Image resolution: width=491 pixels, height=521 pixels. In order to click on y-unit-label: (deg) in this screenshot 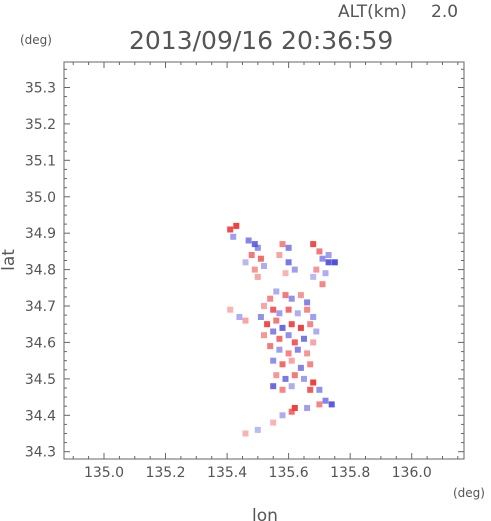, I will do `click(36, 40)`.